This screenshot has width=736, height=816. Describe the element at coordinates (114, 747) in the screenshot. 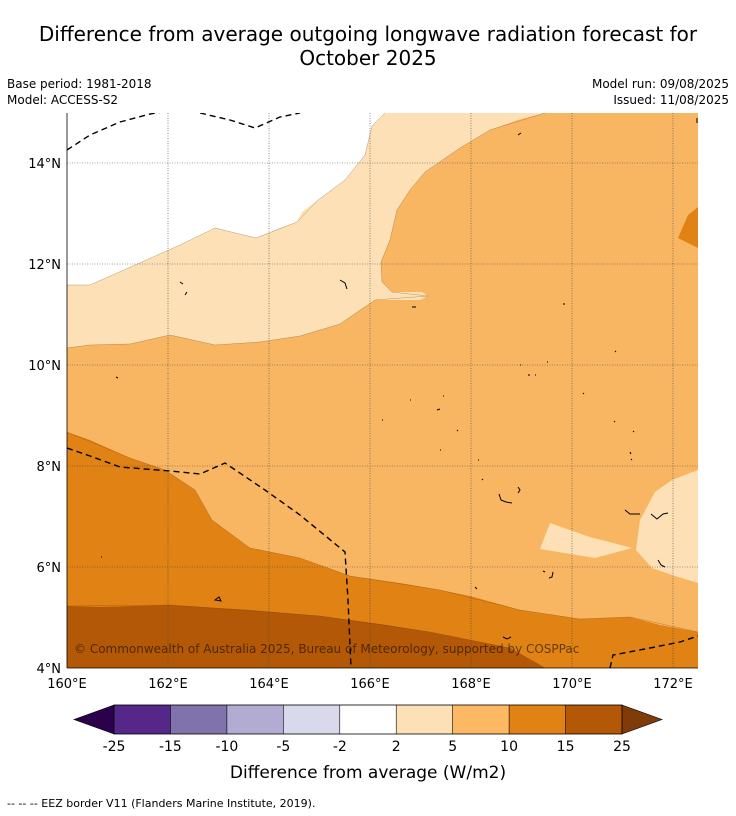

I see `colorbar-tick: -25` at that location.